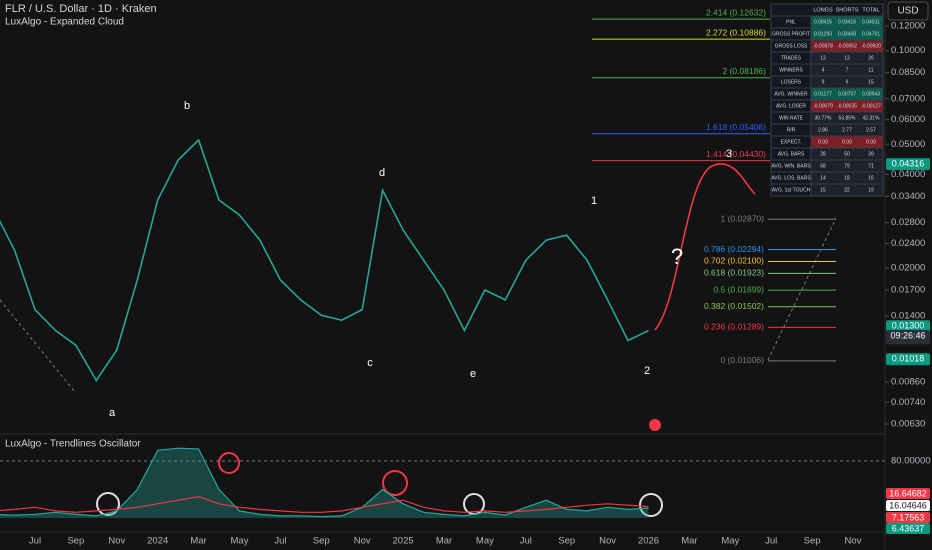 The height and width of the screenshot is (550, 932). Describe the element at coordinates (908, 50) in the screenshot. I see `y-tick-label: 0.10000` at that location.